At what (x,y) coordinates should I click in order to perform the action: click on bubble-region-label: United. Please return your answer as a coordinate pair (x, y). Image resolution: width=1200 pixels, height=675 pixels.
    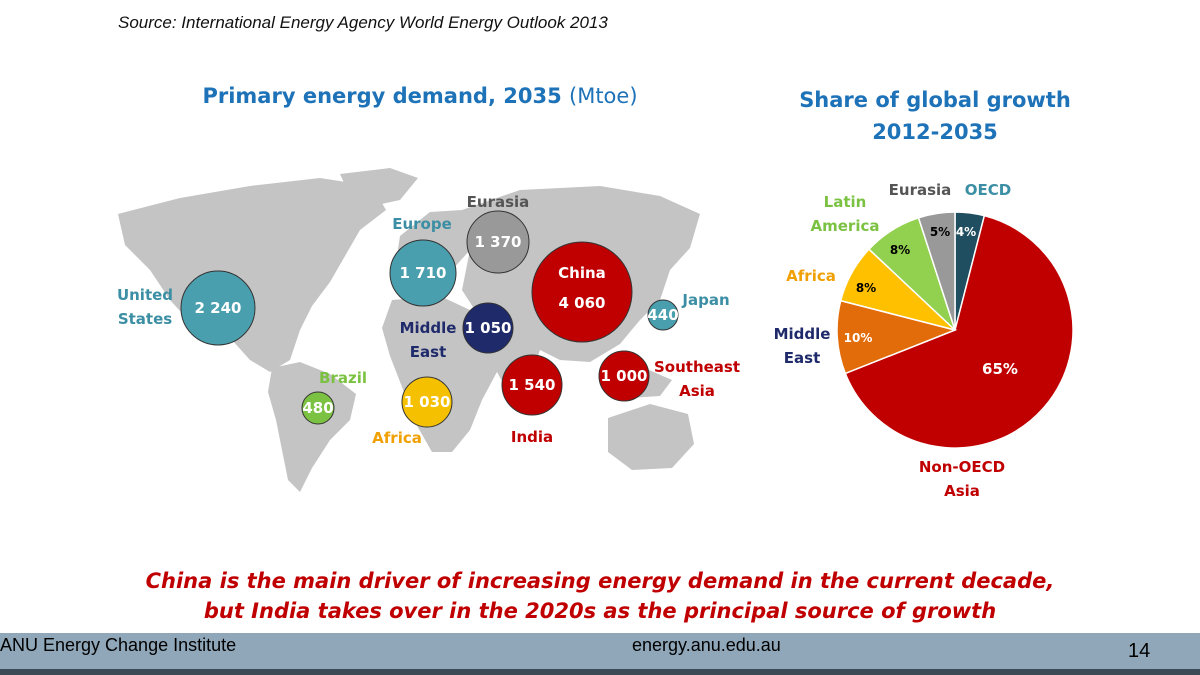
    Looking at the image, I should click on (145, 295).